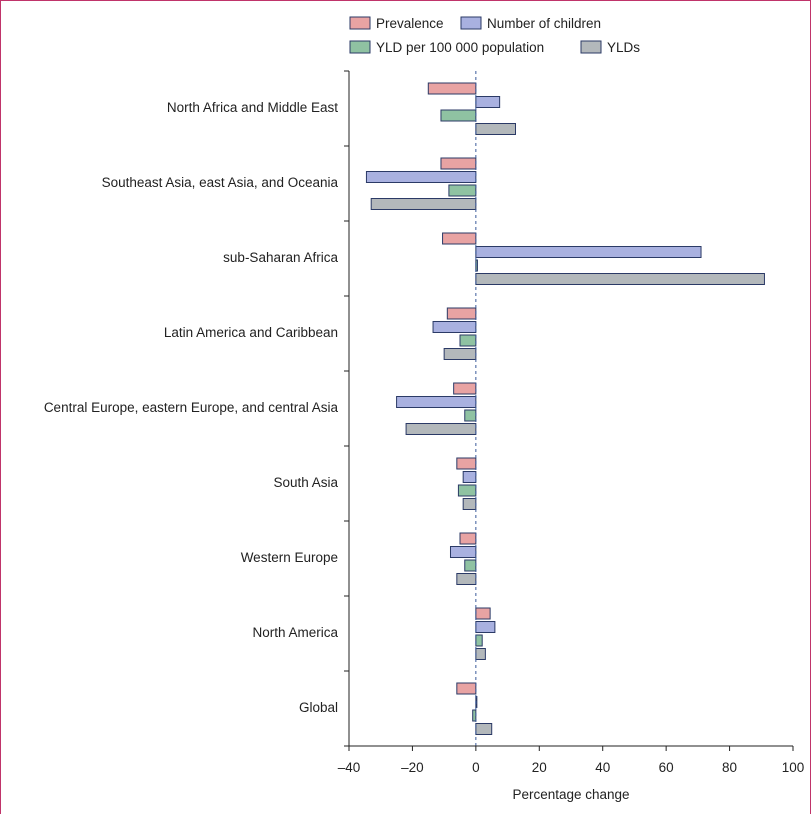 This screenshot has height=815, width=811. I want to click on legend-label: YLD per 100 000 population, so click(460, 47).